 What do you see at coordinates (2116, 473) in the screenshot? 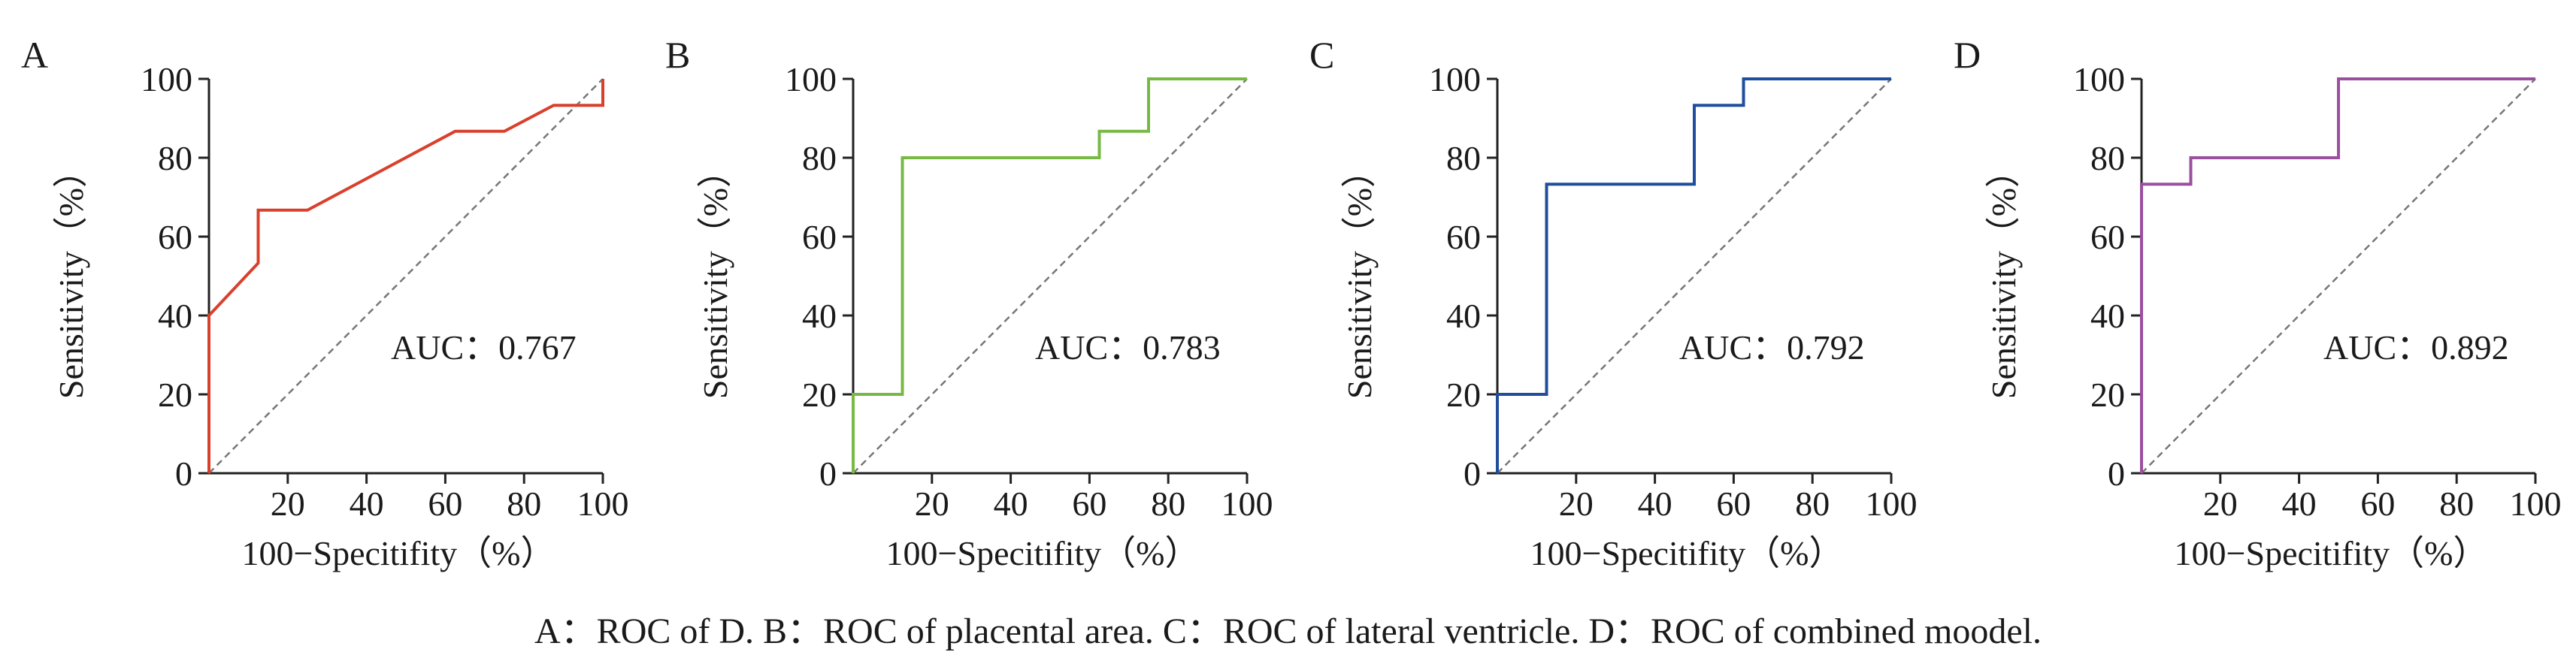
I see `panel-d-y-tick-label: 0` at bounding box center [2116, 473].